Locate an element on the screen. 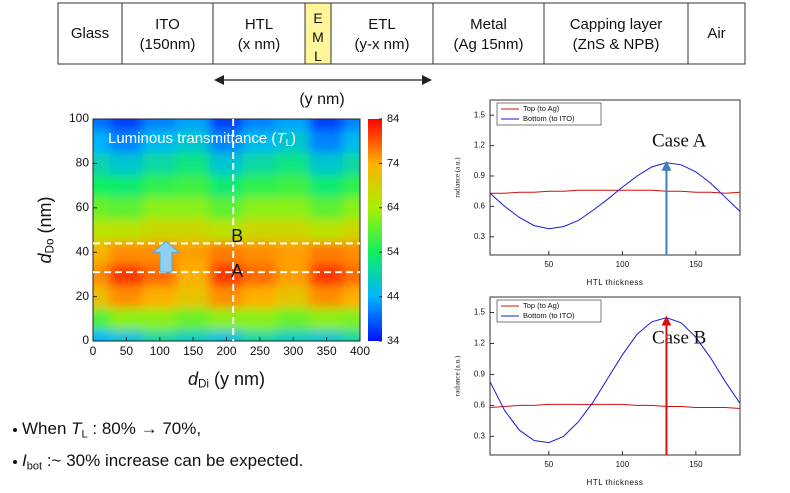 The image size is (790, 493). span-label: (y nm) is located at coordinates (321, 99).